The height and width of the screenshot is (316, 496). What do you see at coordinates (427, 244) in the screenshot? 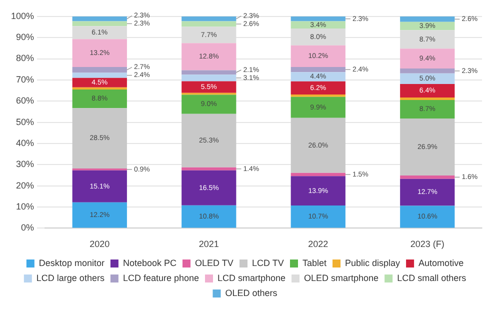
I see `x-tick-label: 2023 (F)` at bounding box center [427, 244].